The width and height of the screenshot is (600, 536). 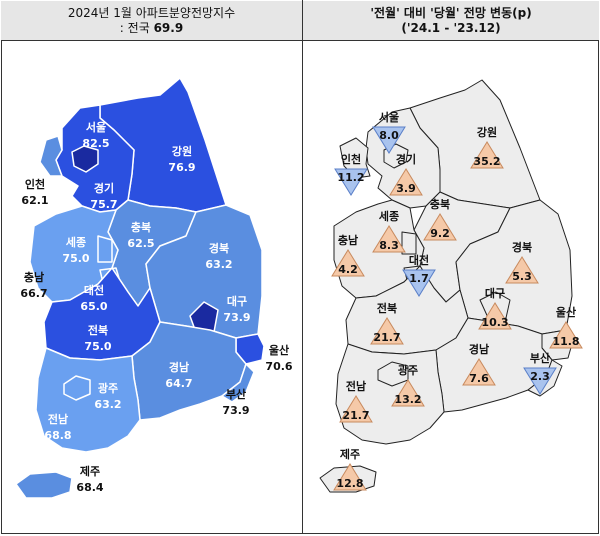 I want to click on right-title-line2: ('24.1 - '23.12), so click(x=451, y=27).